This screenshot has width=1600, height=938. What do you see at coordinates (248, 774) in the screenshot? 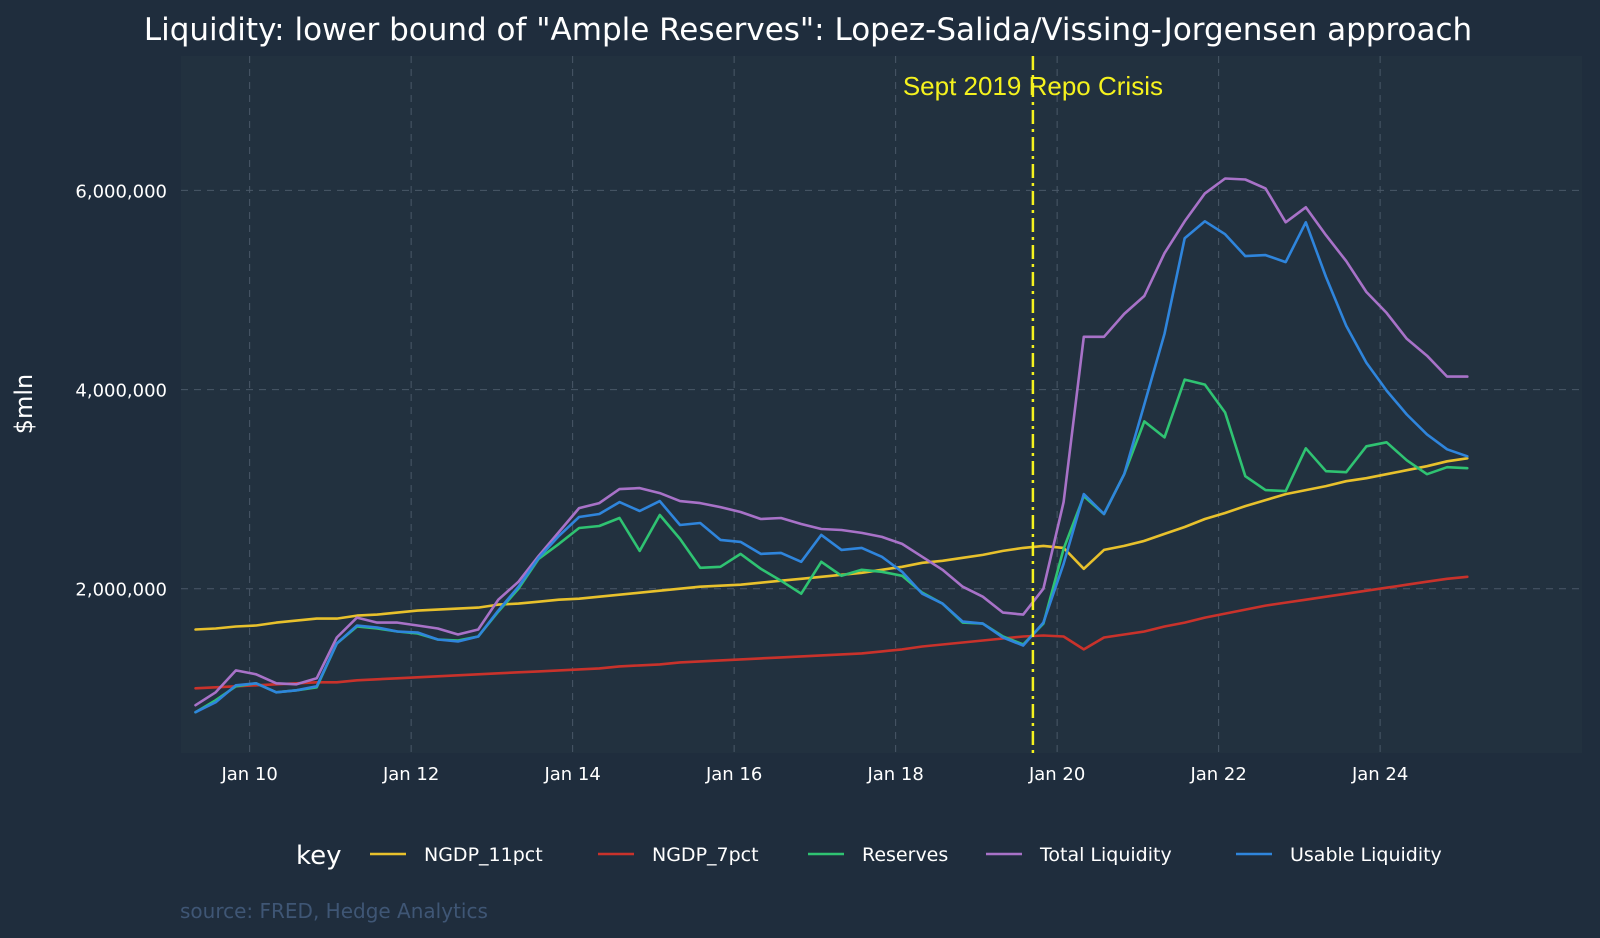
I see `x-tick-label: Jan 10` at bounding box center [248, 774].